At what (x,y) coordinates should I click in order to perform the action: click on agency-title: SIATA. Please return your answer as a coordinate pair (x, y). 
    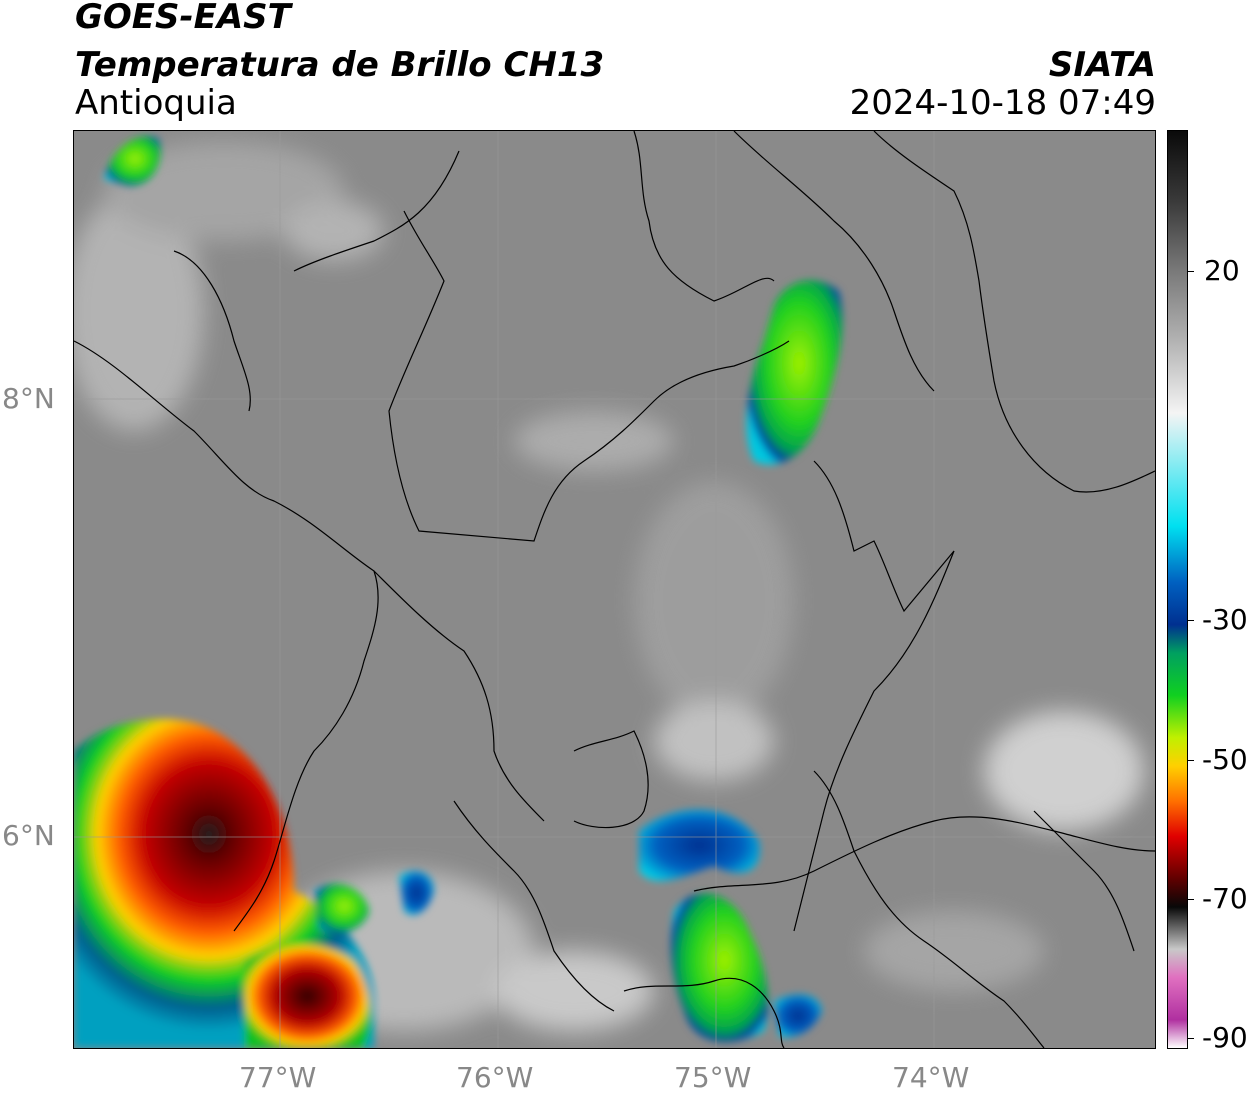
    Looking at the image, I should click on (1102, 65).